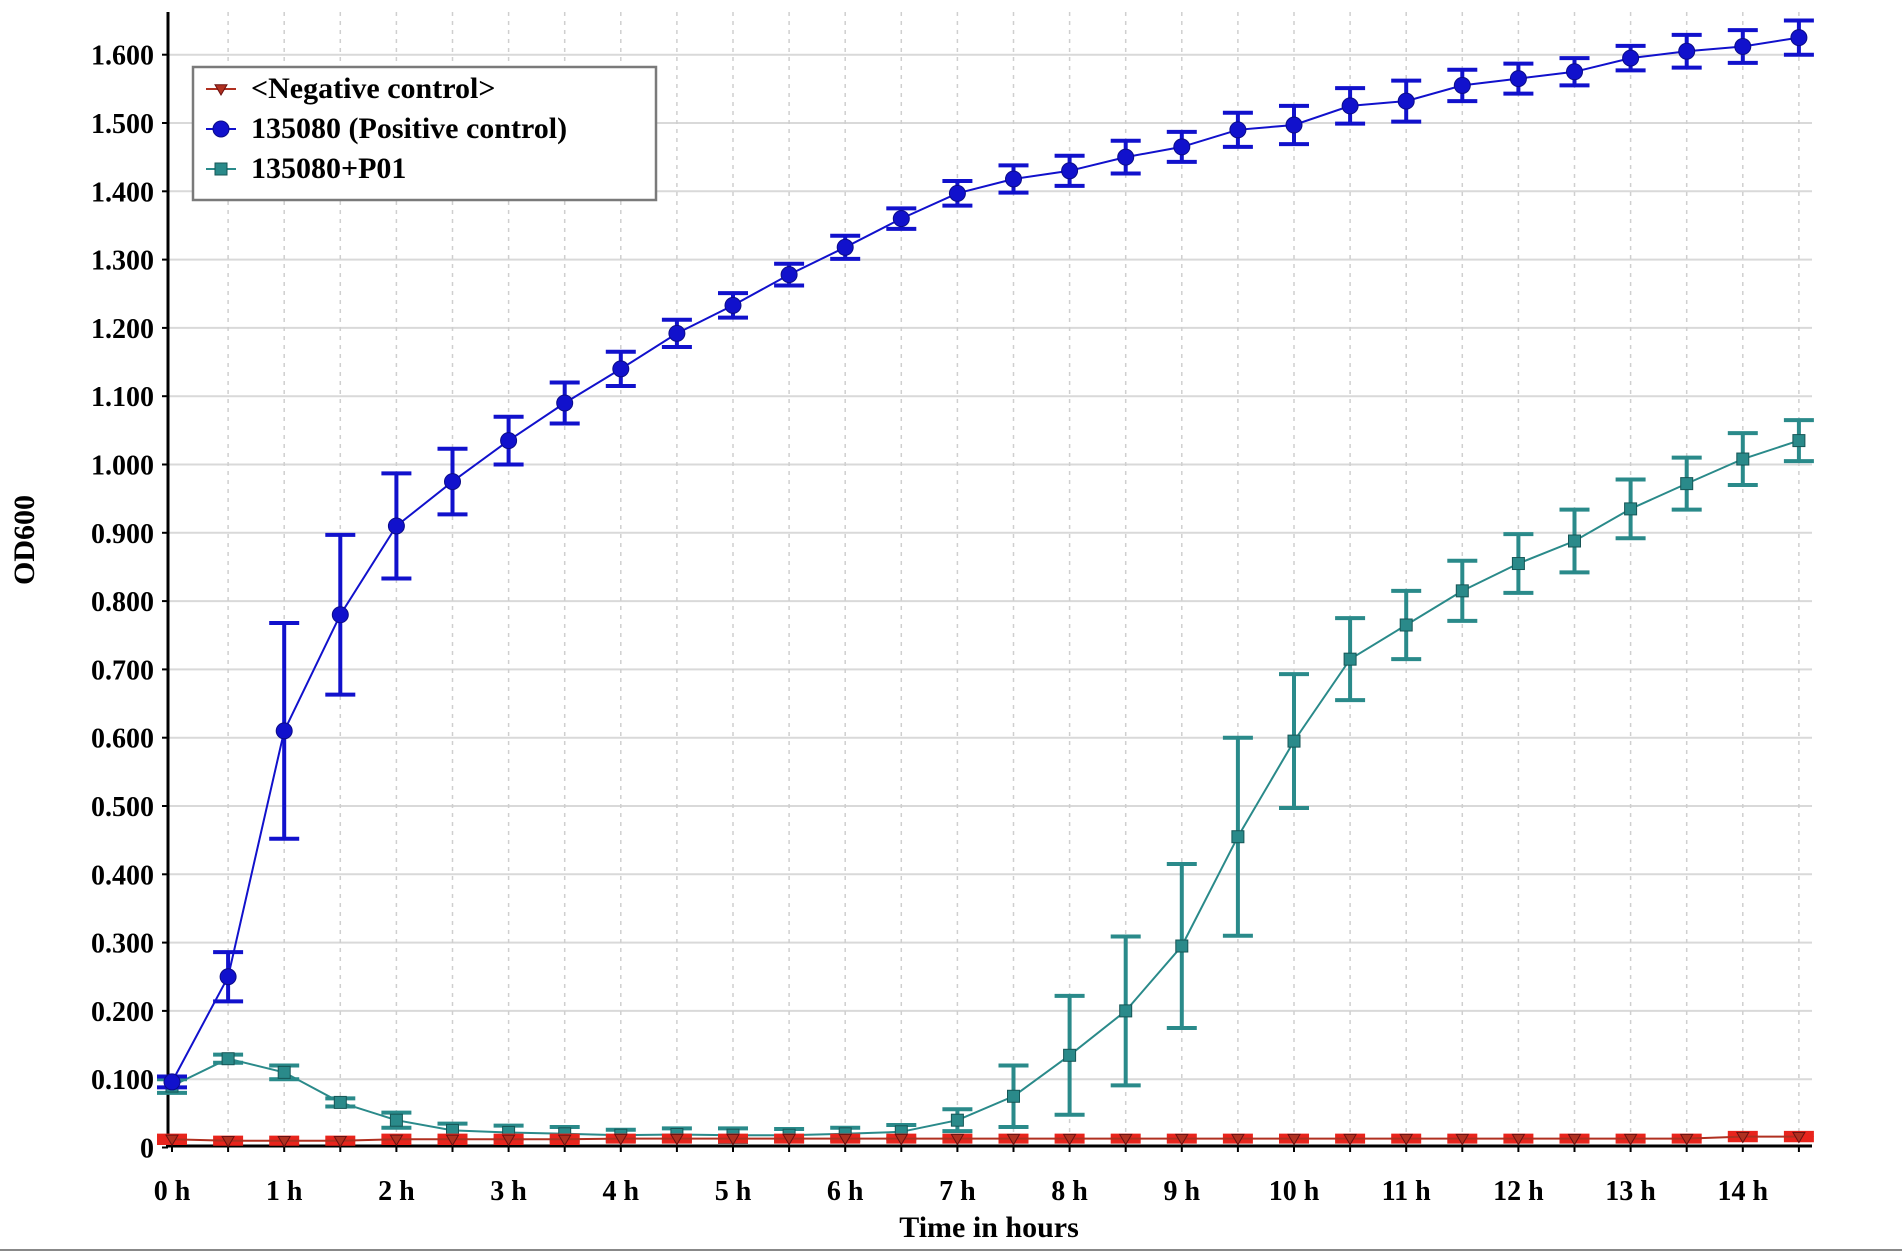 This screenshot has height=1255, width=1902. I want to click on y-tick-label: 0.600, so click(122, 739).